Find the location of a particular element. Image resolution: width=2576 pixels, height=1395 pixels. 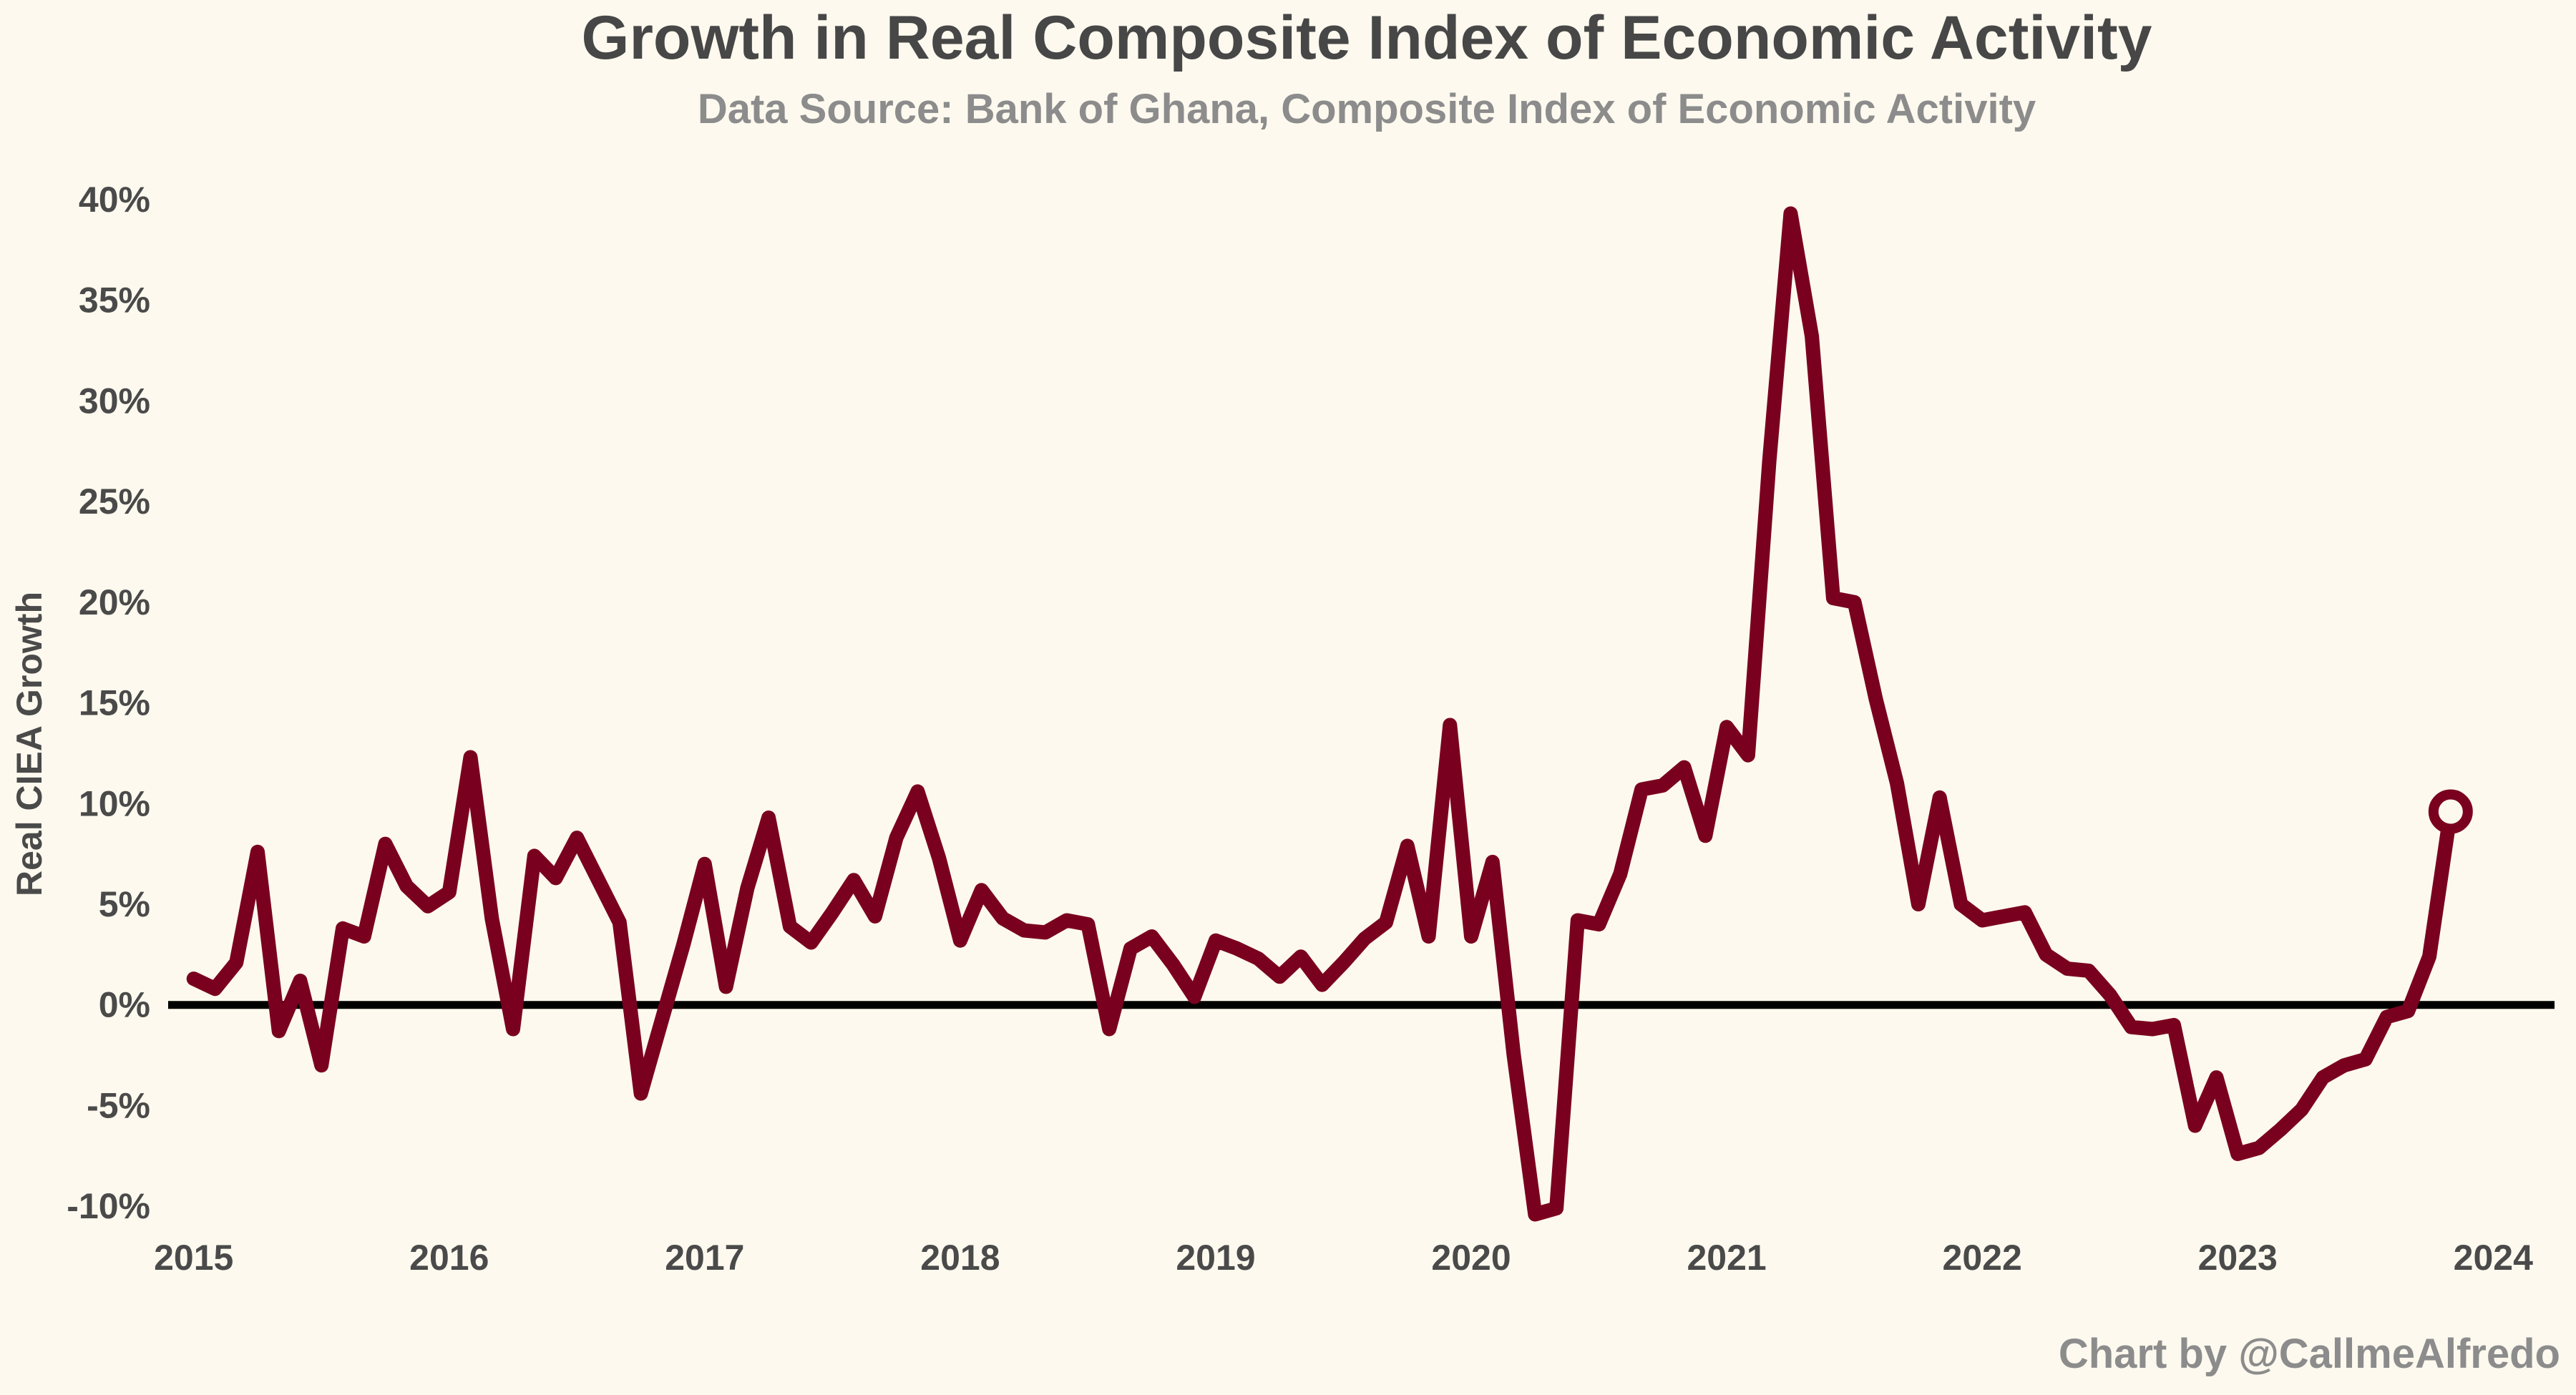

x-tick-label: 2018 is located at coordinates (960, 1258).